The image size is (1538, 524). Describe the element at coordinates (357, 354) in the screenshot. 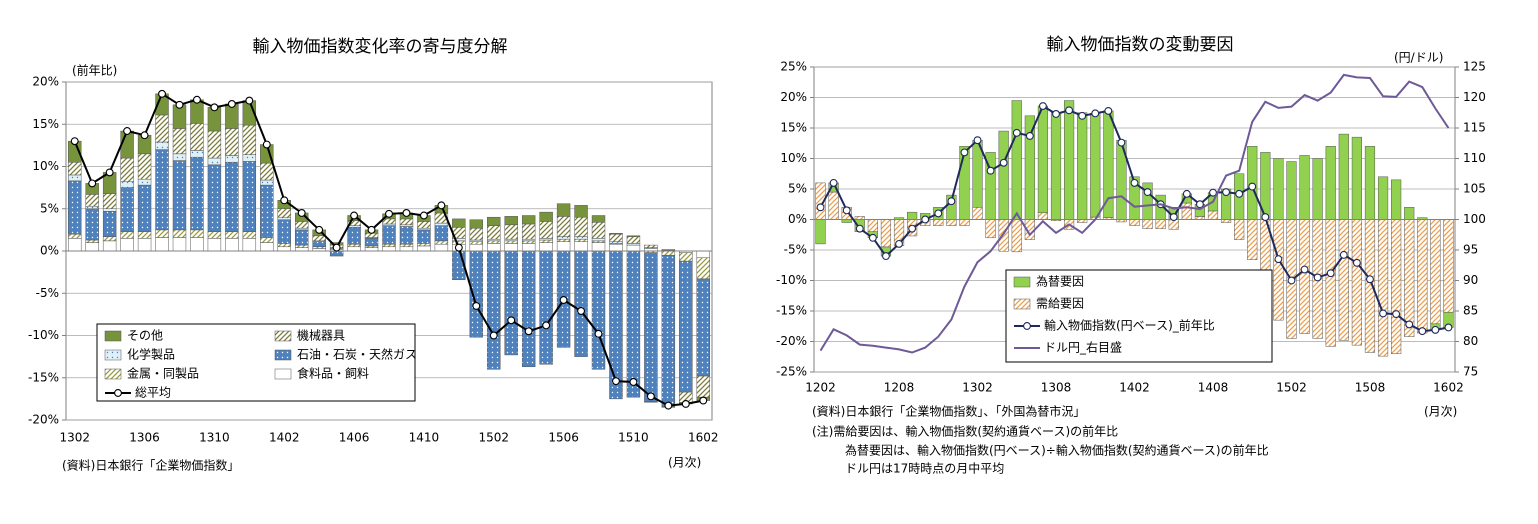

I see `legend-label: 石油・石炭・天然ガス` at that location.